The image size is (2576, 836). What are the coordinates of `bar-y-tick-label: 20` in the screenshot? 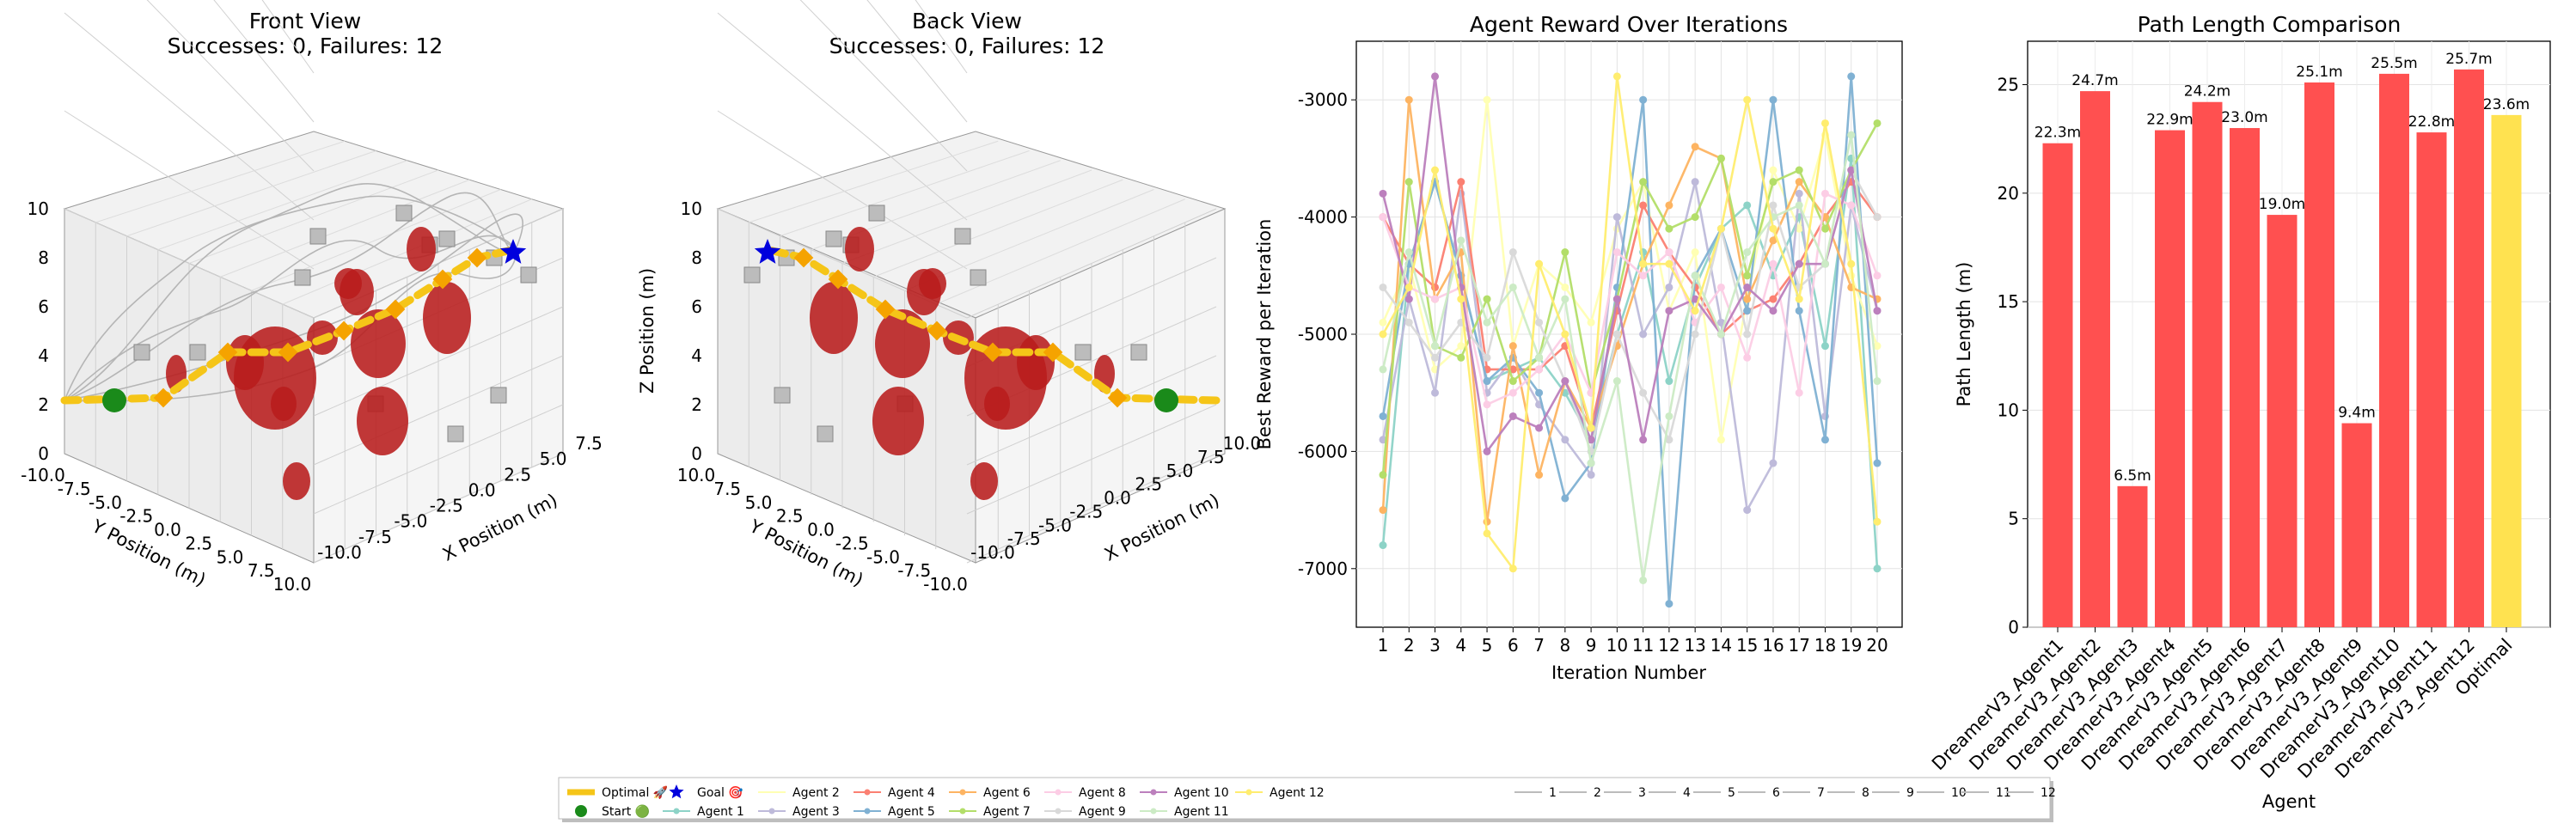 It's located at (2008, 193).